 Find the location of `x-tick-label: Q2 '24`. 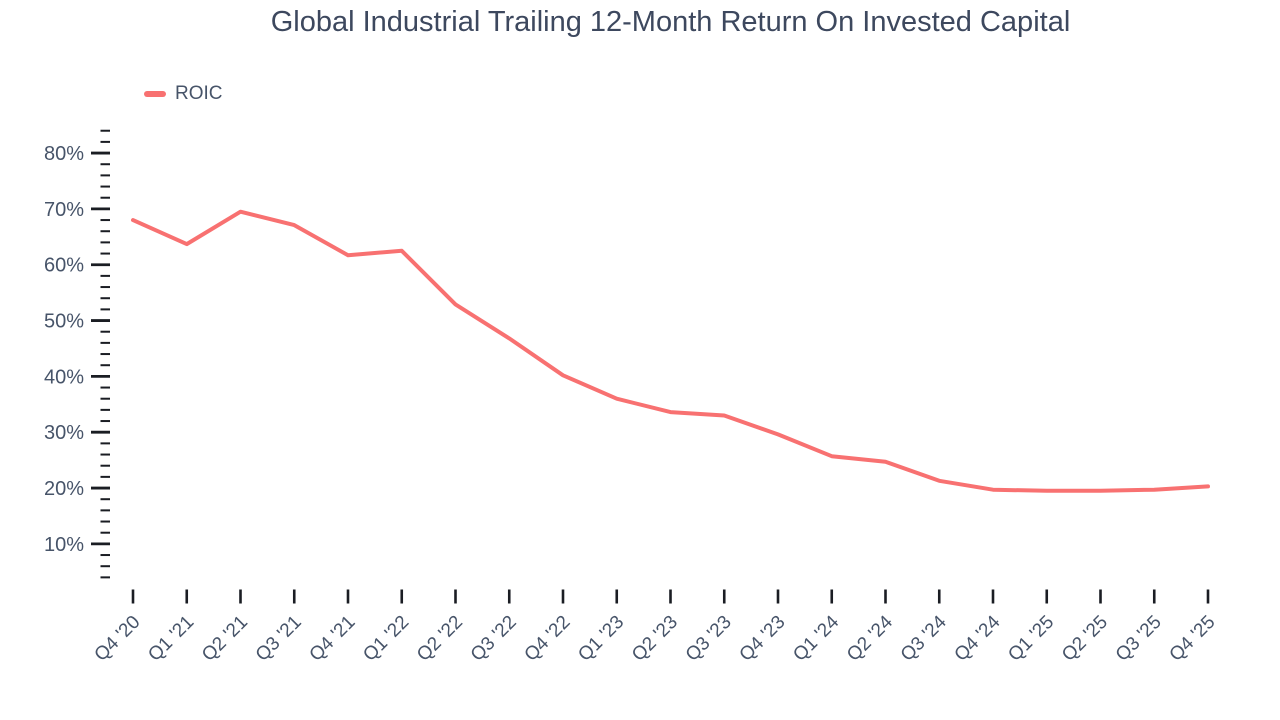

x-tick-label: Q2 '24 is located at coordinates (870, 638).